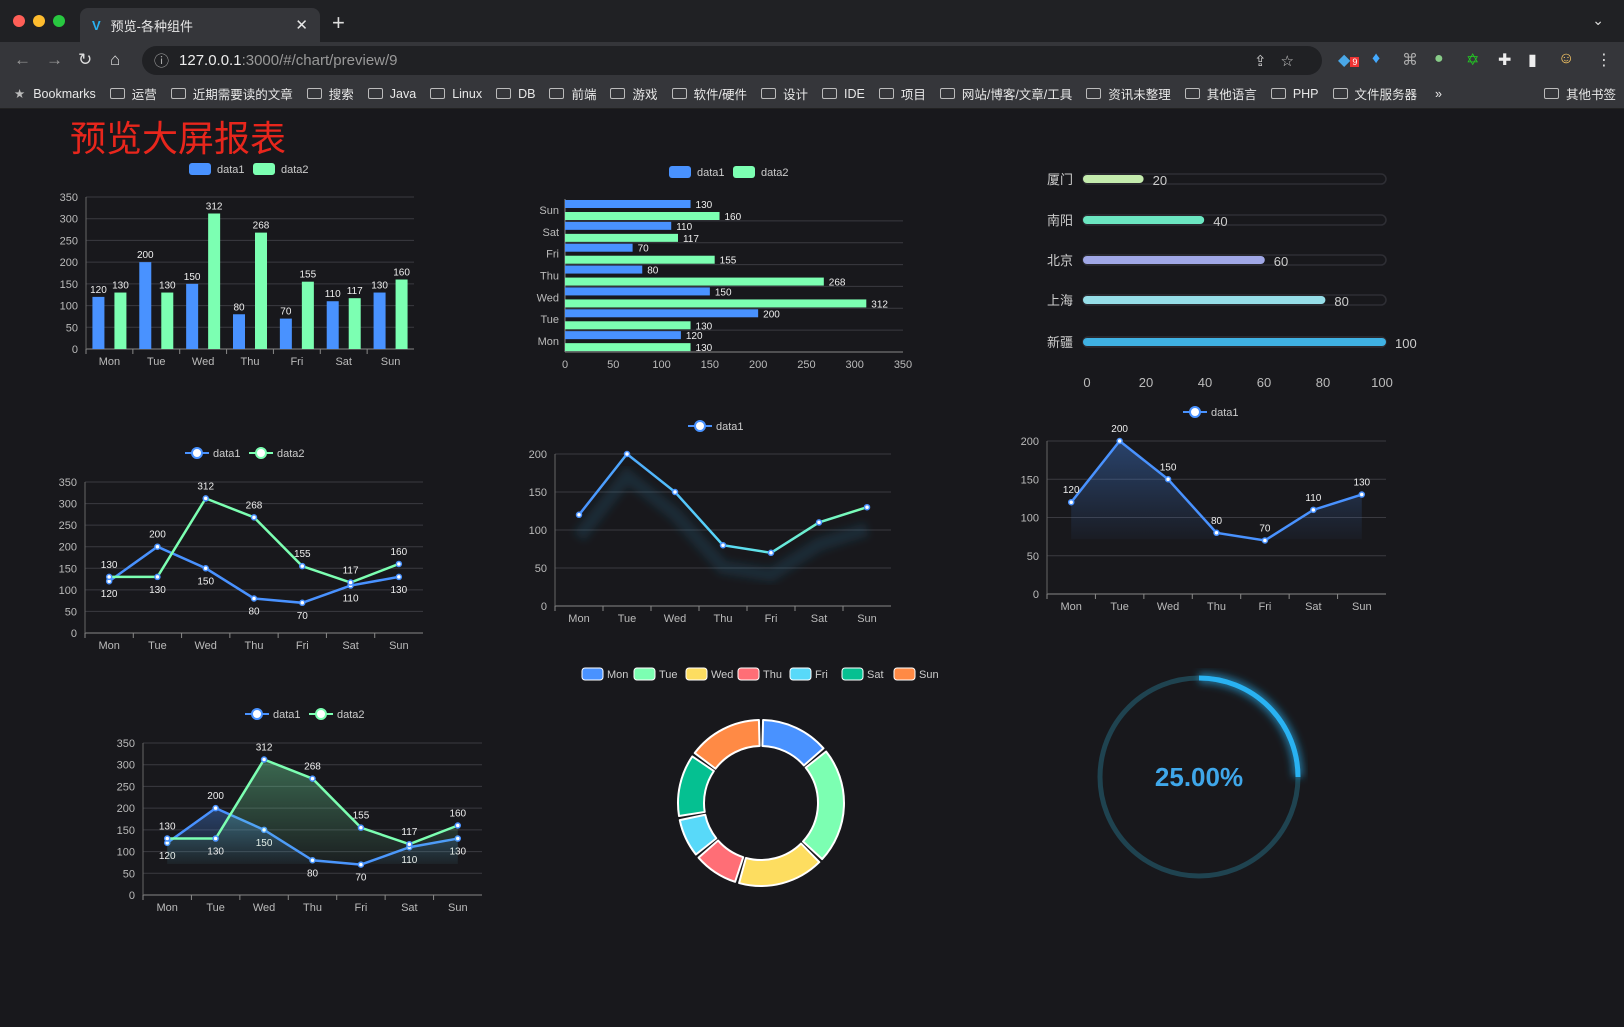  I want to click on avatar: ☺, so click(1566, 58).